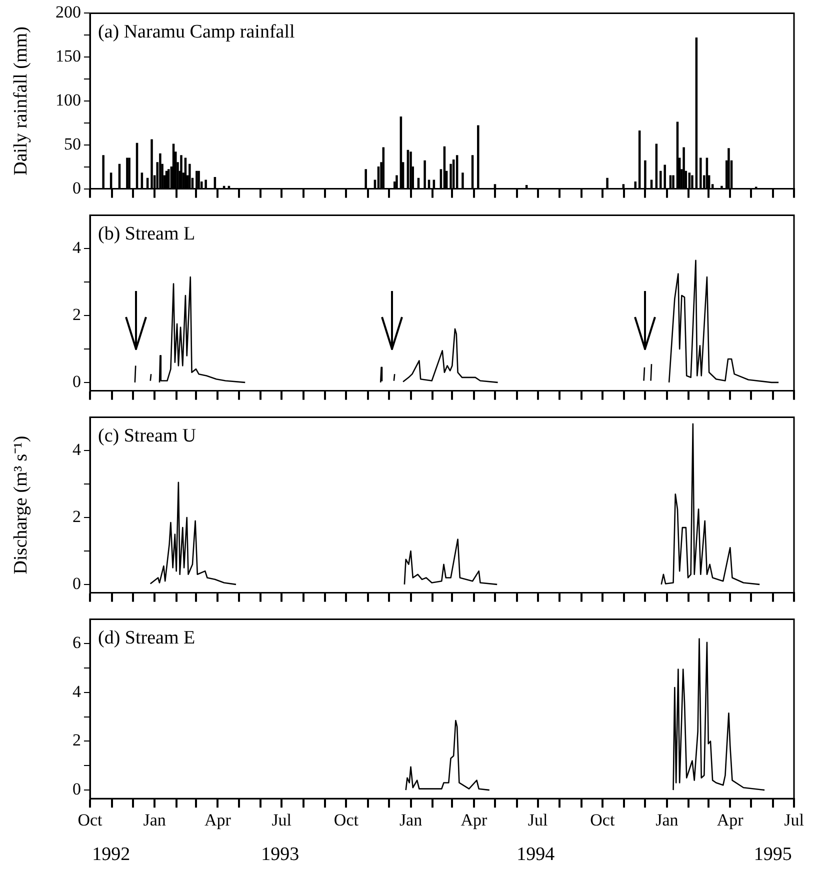  Describe the element at coordinates (535, 855) in the screenshot. I see `text: 1994` at that location.